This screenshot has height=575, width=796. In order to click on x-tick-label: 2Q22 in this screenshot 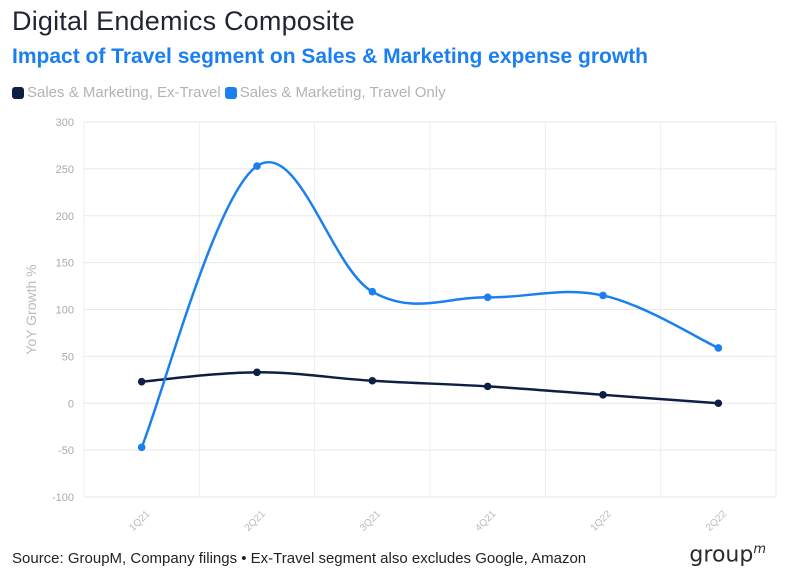, I will do `click(716, 520)`.